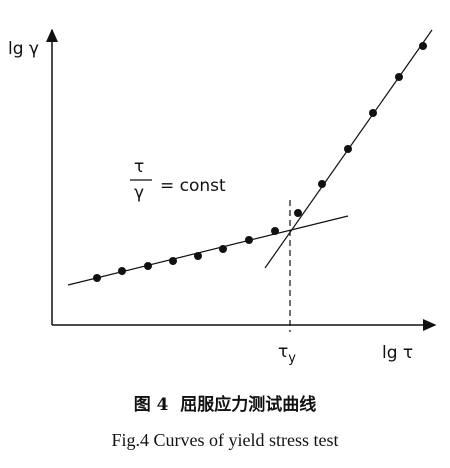 The height and width of the screenshot is (468, 450). Describe the element at coordinates (225, 440) in the screenshot. I see `caption-english: Fig.4 Curves of yield stress test` at that location.